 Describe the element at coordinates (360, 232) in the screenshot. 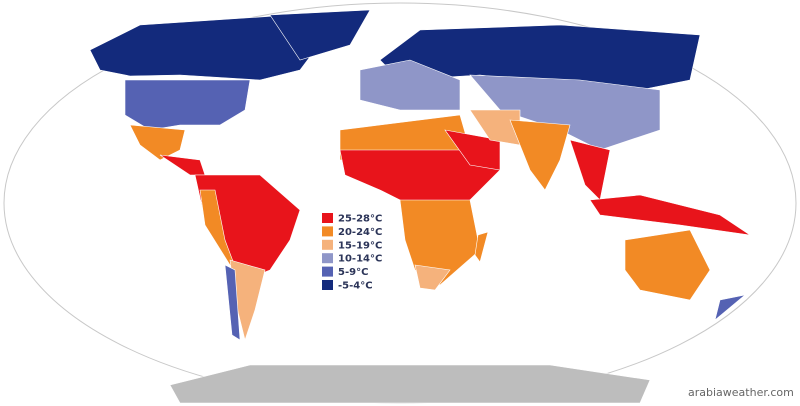

I see `legend-label: 20-24°C` at that location.